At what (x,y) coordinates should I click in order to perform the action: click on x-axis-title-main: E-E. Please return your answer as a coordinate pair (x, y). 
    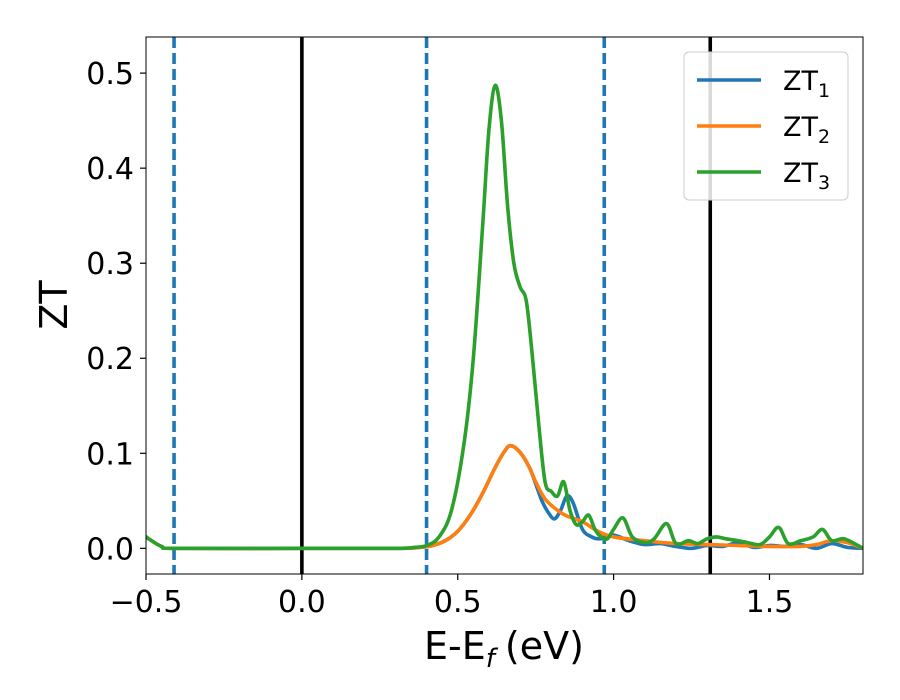
    Looking at the image, I should click on (455, 646).